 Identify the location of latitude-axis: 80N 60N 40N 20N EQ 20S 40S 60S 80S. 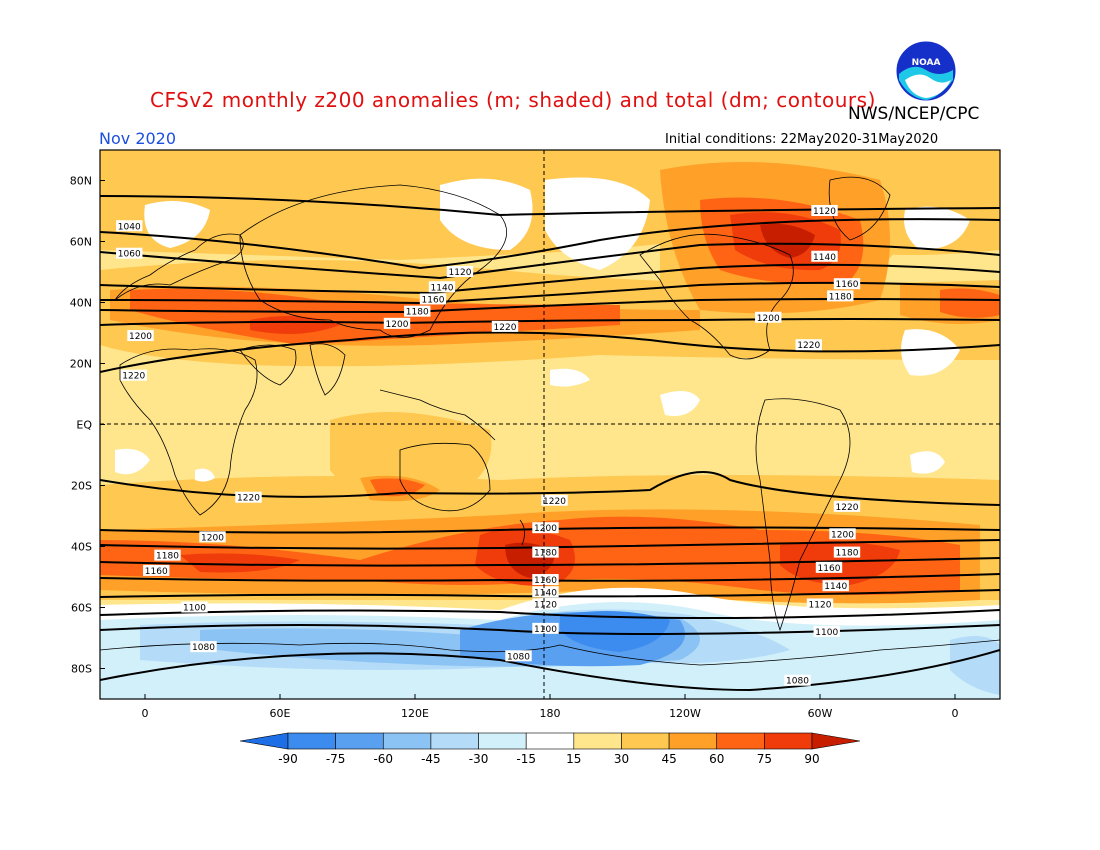
(87, 425).